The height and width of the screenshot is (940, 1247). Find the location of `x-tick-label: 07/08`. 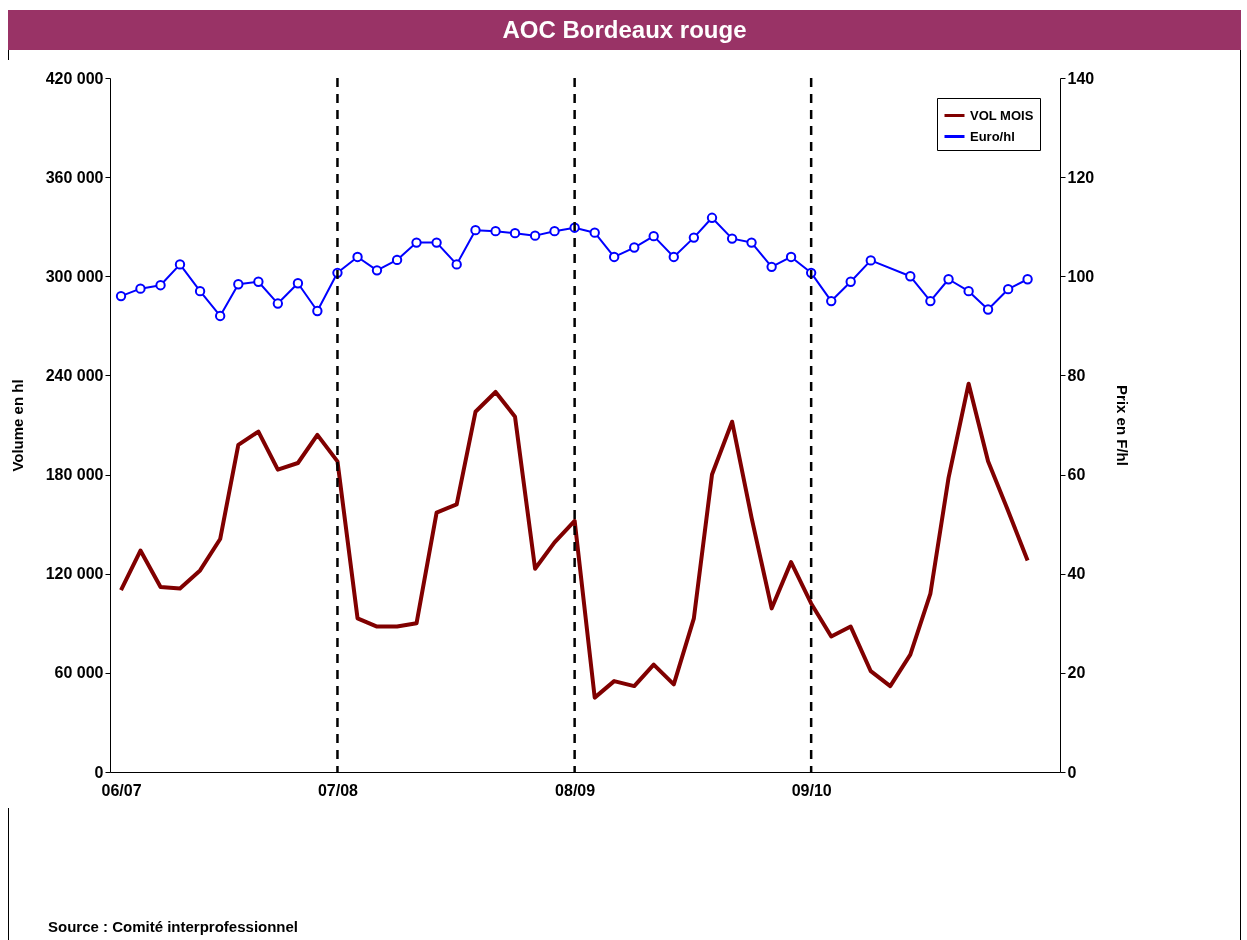

x-tick-label: 07/08 is located at coordinates (338, 790).